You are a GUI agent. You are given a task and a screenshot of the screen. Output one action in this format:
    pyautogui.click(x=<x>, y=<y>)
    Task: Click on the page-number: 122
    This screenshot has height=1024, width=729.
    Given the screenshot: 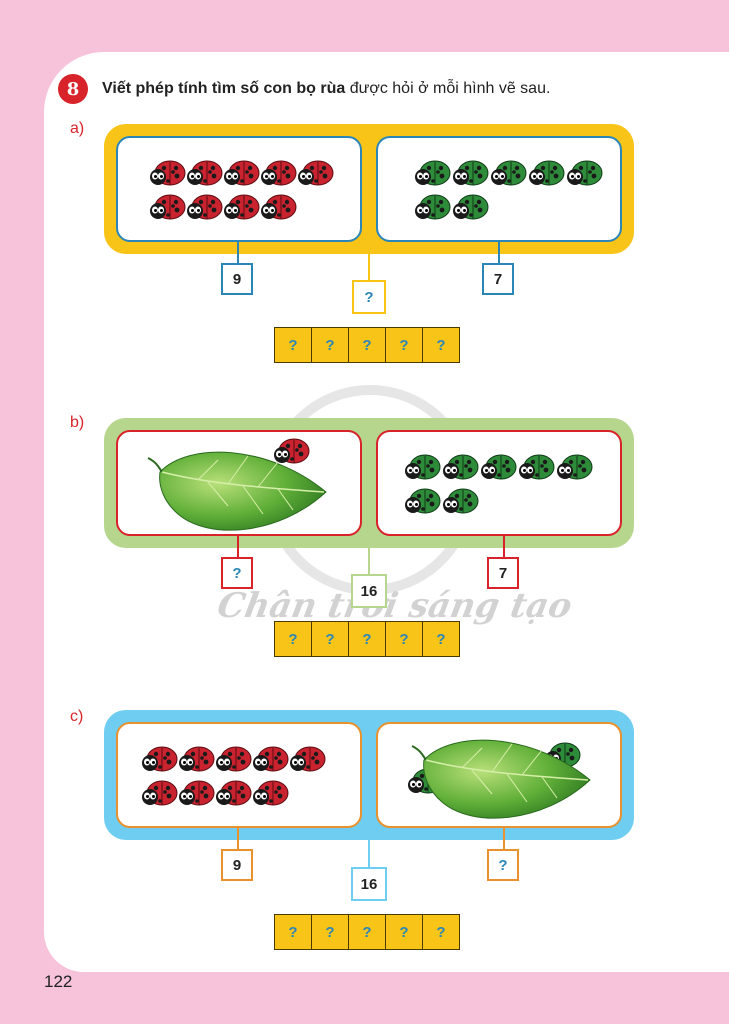 What is the action you would take?
    pyautogui.click(x=58, y=981)
    